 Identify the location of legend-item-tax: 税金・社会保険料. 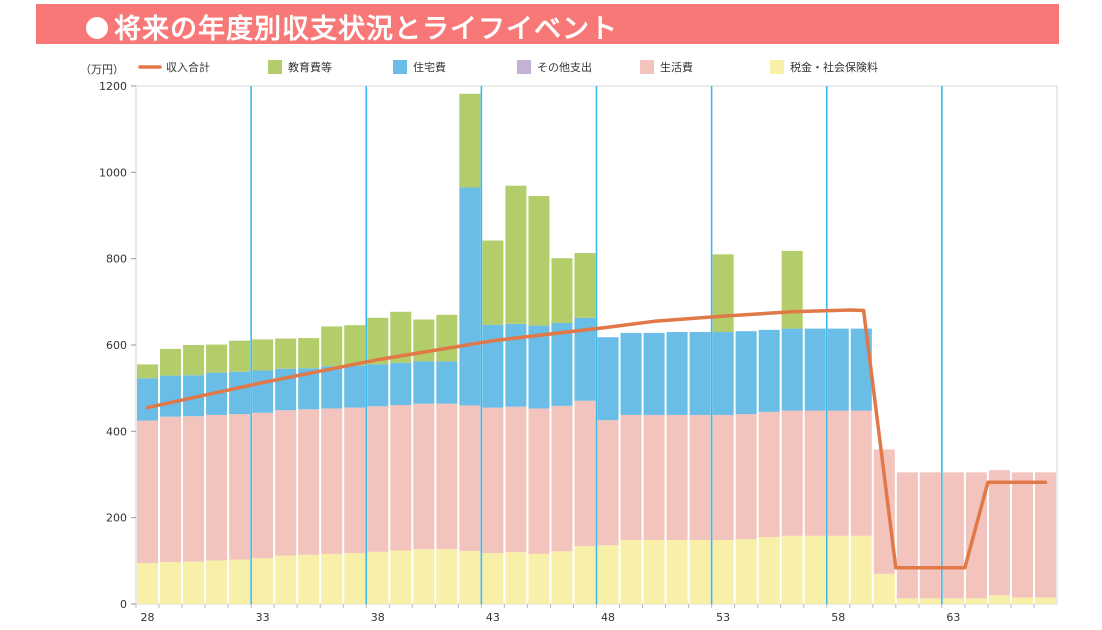
(824, 67).